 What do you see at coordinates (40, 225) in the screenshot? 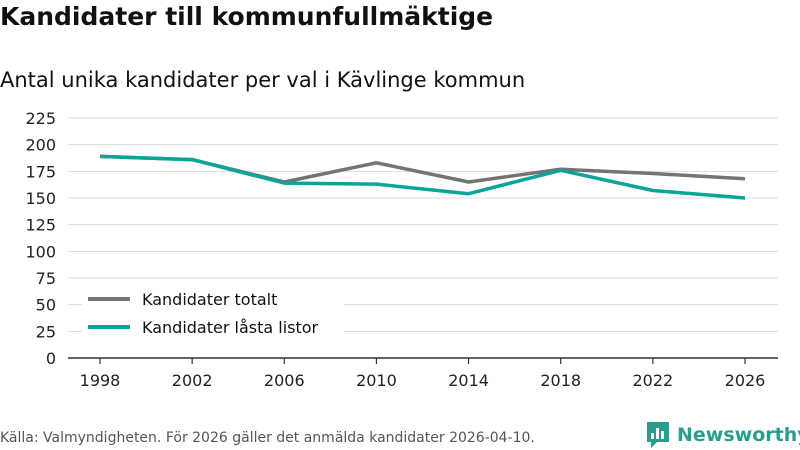
I see `y-tick-label: 125` at bounding box center [40, 225].